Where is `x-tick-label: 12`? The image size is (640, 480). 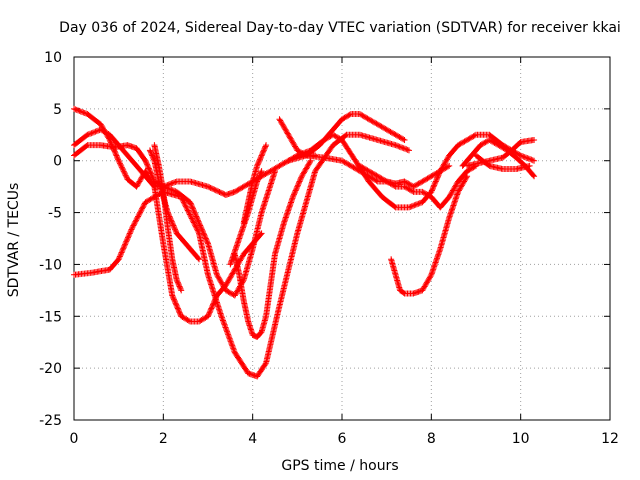
x-tick-label: 12 is located at coordinates (610, 439).